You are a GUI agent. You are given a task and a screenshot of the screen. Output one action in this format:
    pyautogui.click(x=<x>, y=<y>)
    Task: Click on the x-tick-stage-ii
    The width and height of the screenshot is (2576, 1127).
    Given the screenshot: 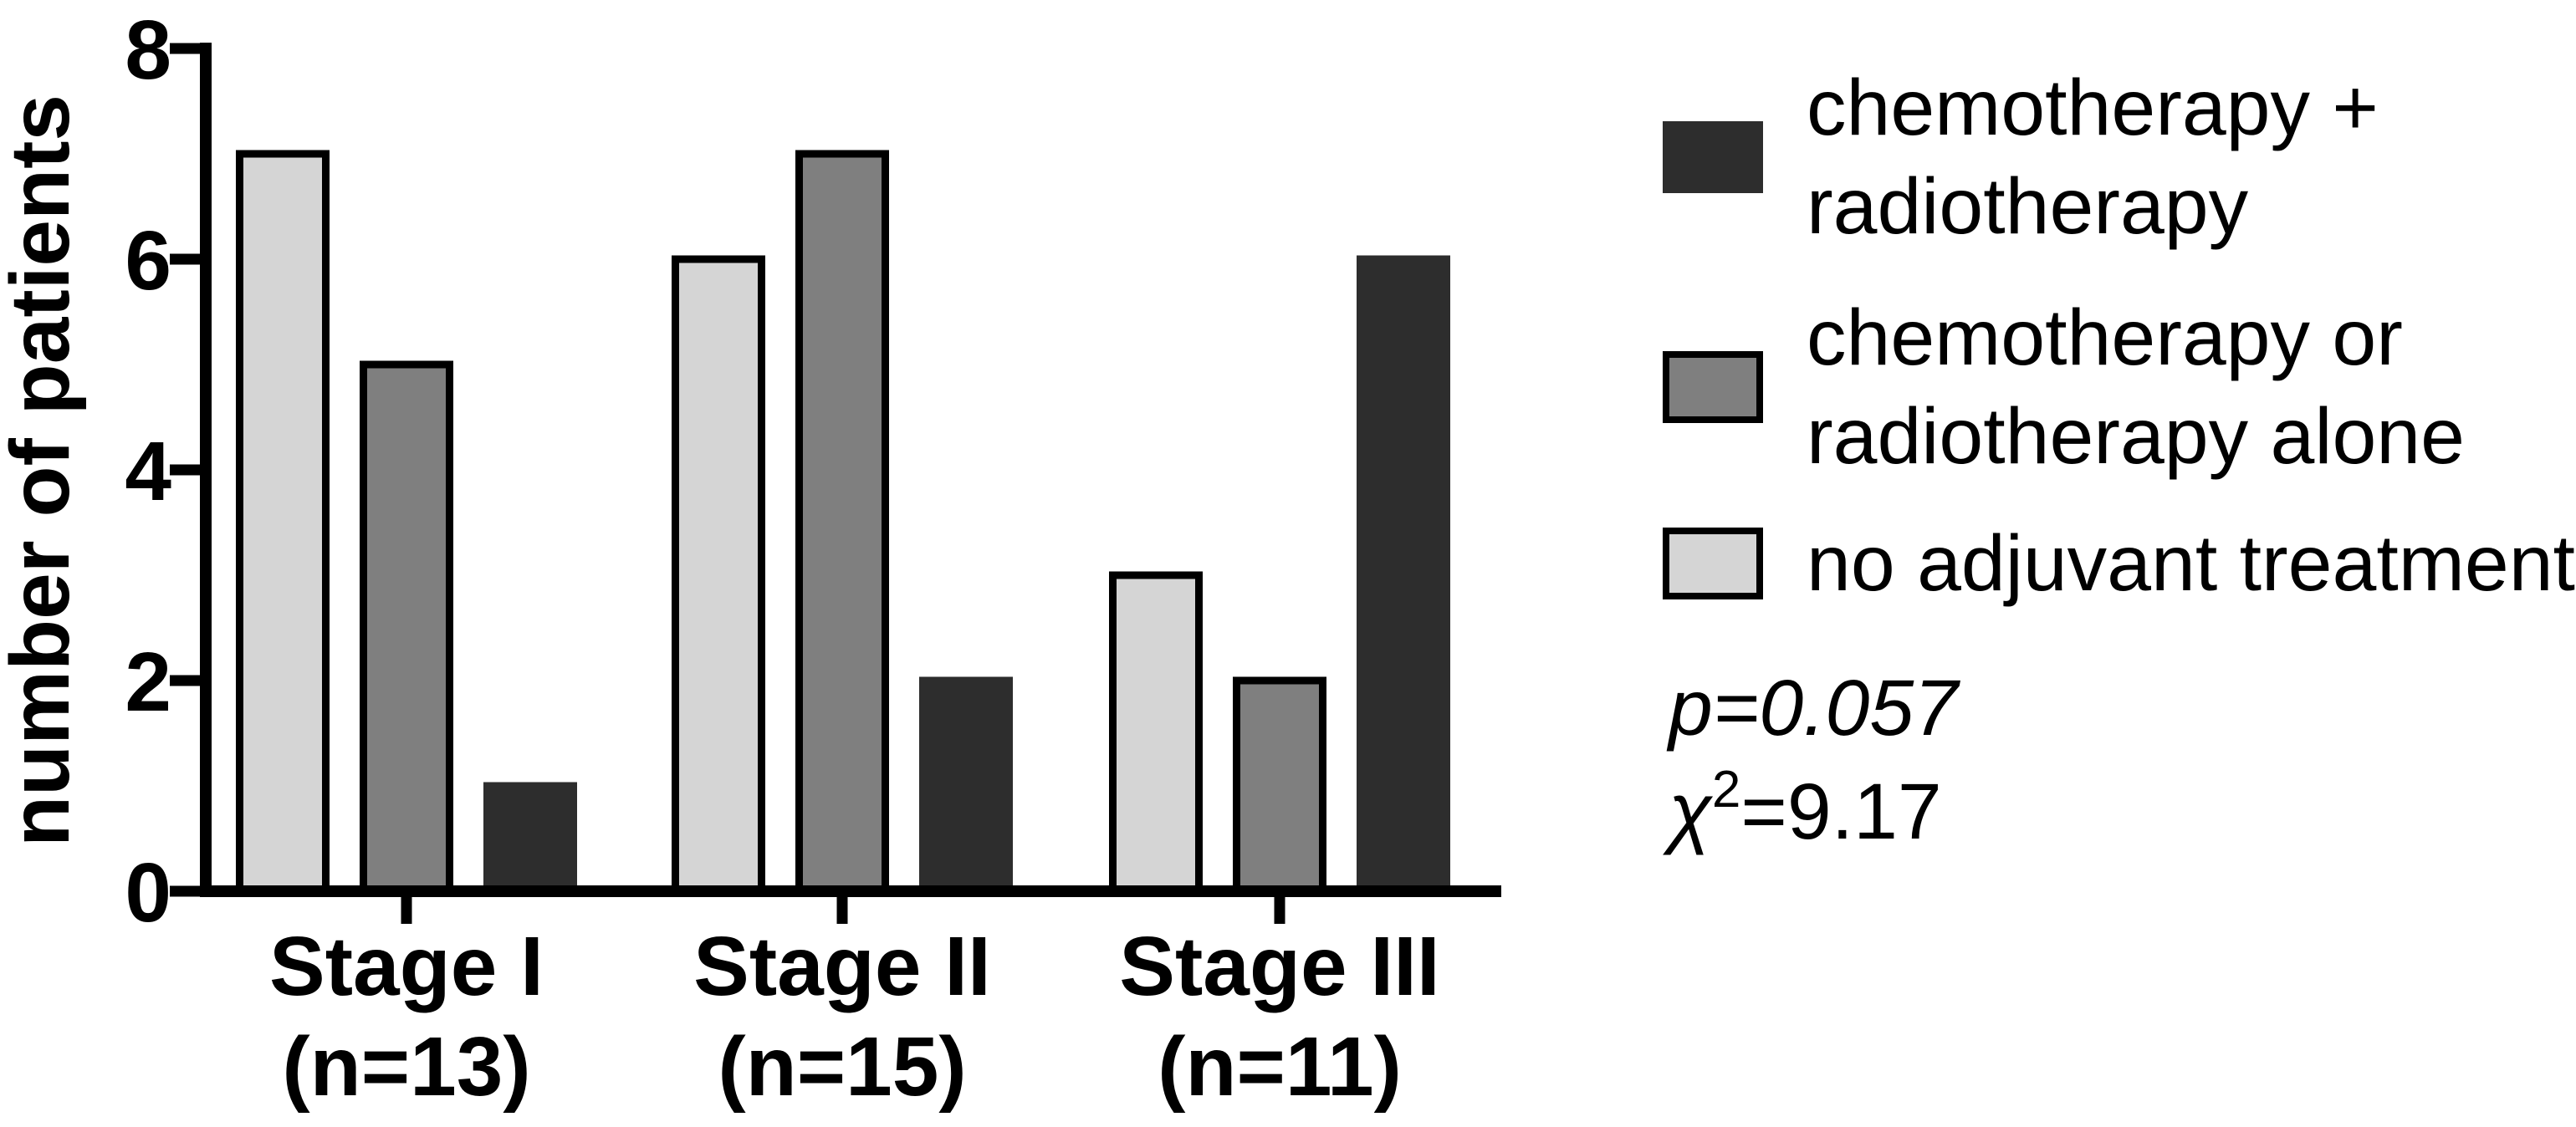 What is the action you would take?
    pyautogui.click(x=842, y=910)
    